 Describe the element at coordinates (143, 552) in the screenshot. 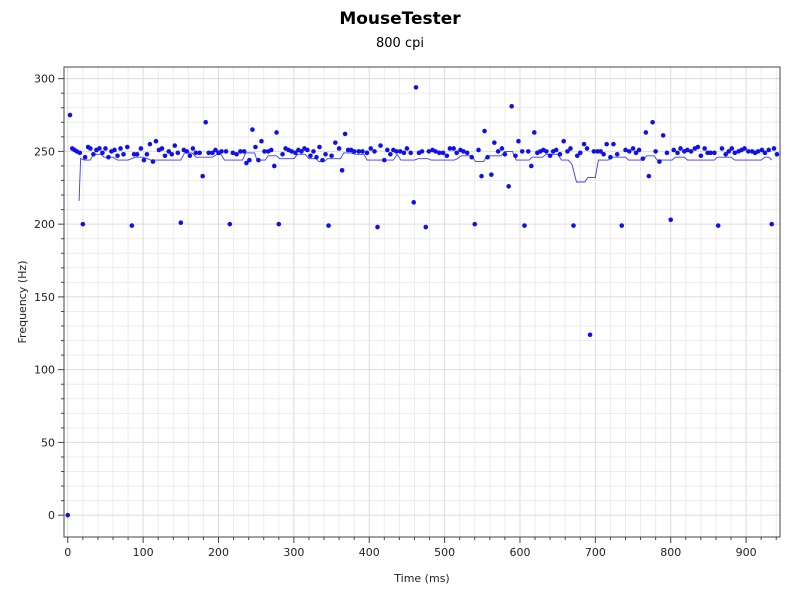

I see `x-tick-label: 100` at that location.